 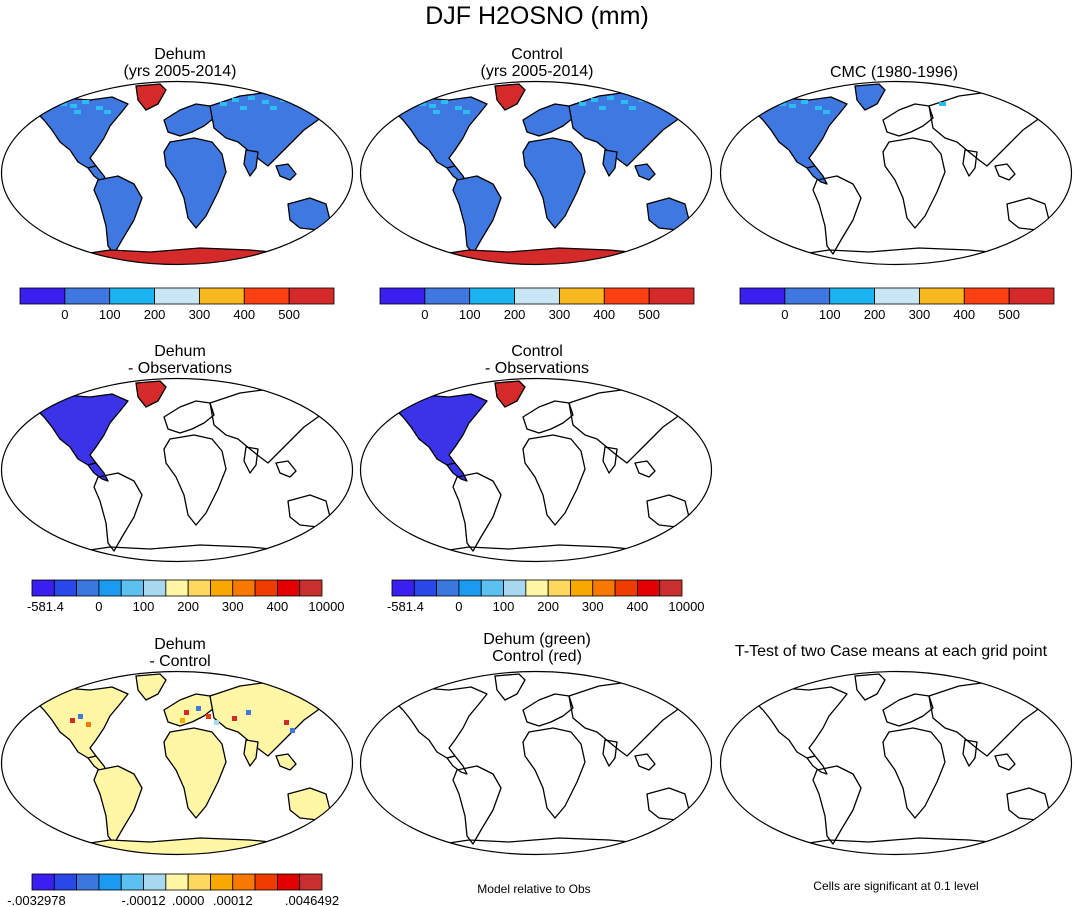 I want to click on panel-title-cmc: CMC (1980-1996), so click(x=894, y=72).